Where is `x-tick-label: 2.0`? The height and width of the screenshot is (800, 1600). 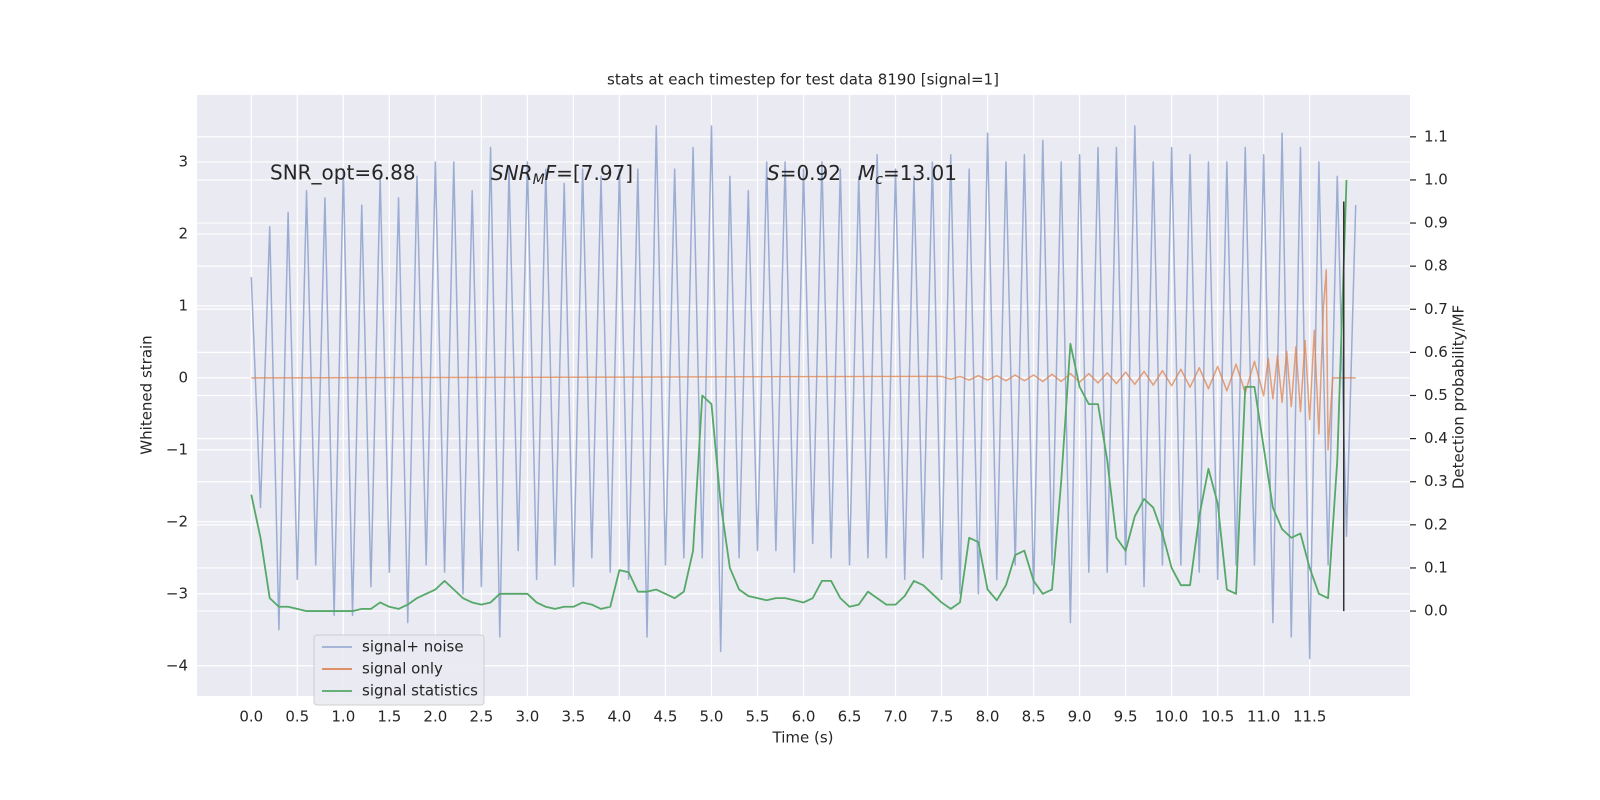
x-tick-label: 2.0 is located at coordinates (435, 717).